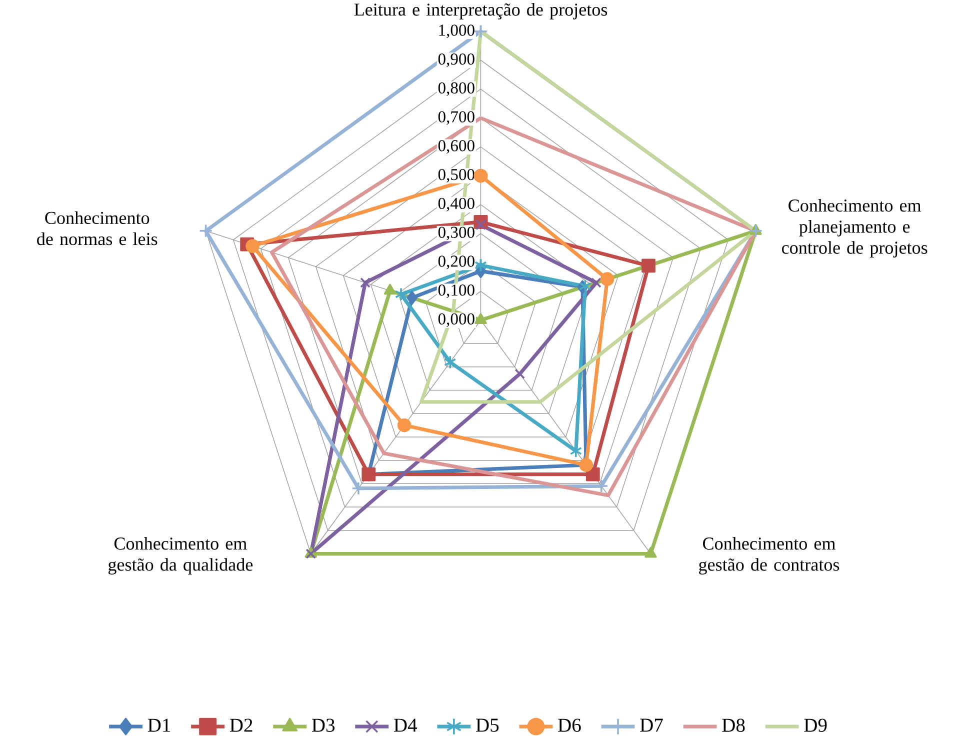 Image resolution: width=963 pixels, height=740 pixels. What do you see at coordinates (456, 60) in the screenshot?
I see `y-tick-label: 0,900` at bounding box center [456, 60].